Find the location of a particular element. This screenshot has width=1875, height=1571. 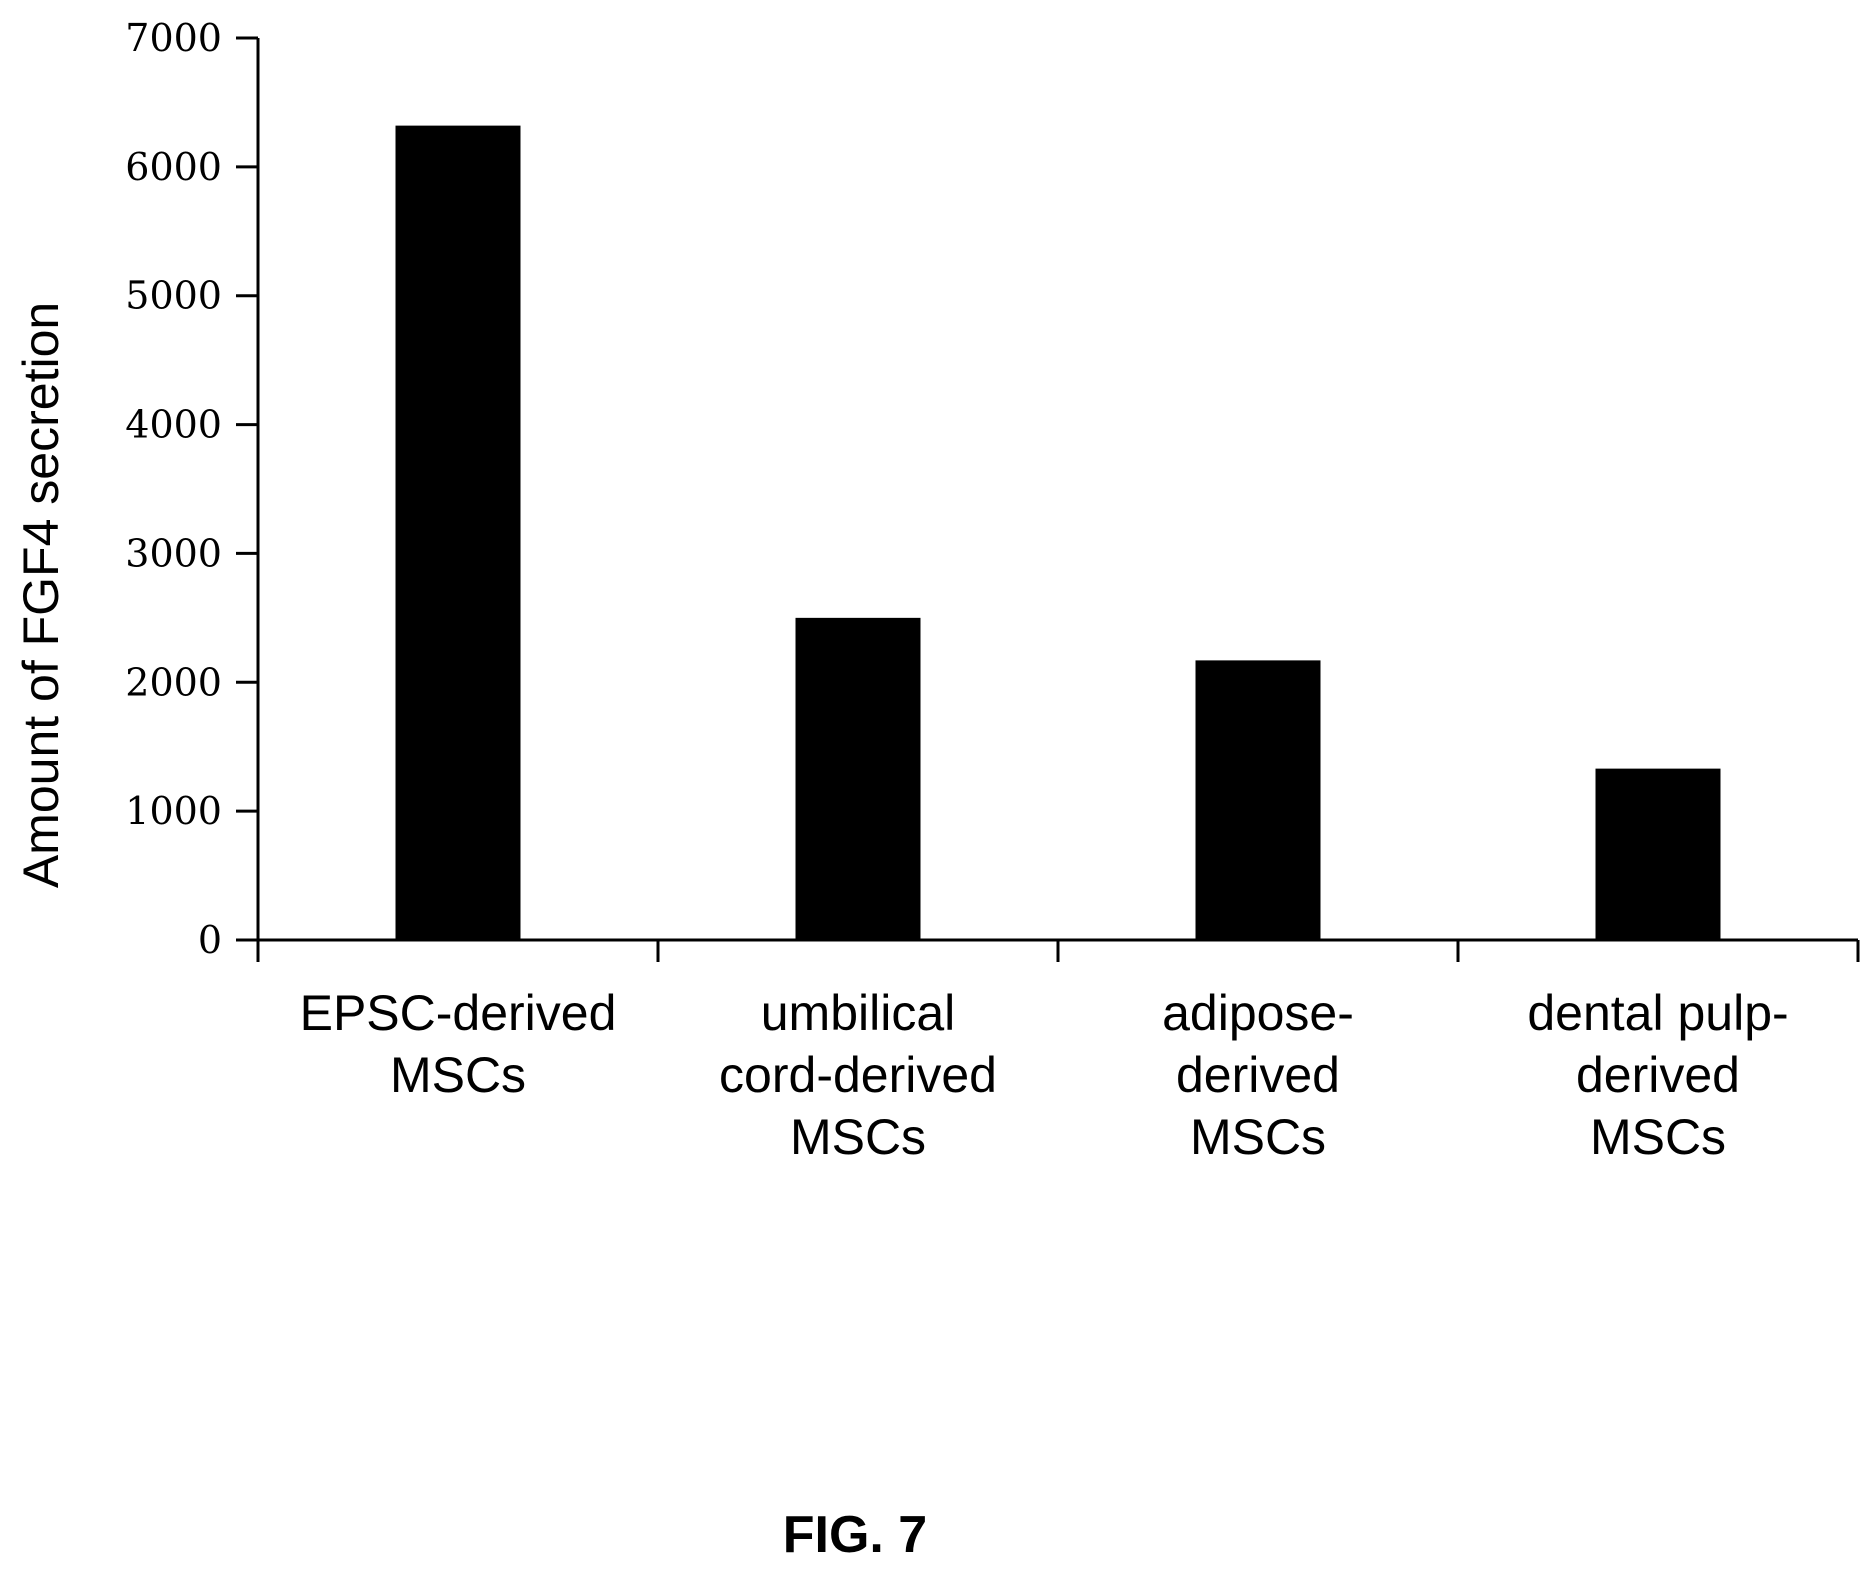

x-category-label: adipose-derived MSCs is located at coordinates (1258, 1075).